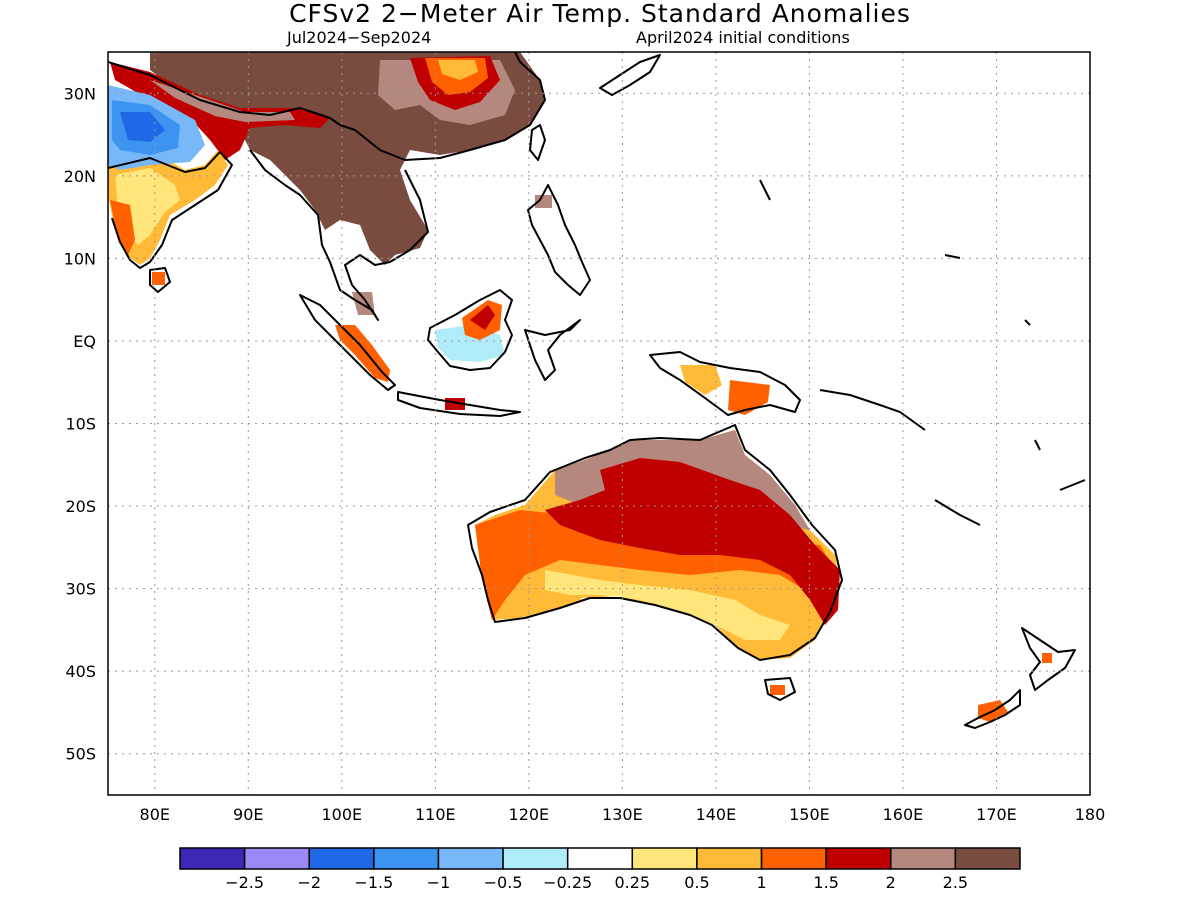 Image resolution: width=1200 pixels, height=900 pixels. I want to click on coastline-philippines, so click(559, 240).